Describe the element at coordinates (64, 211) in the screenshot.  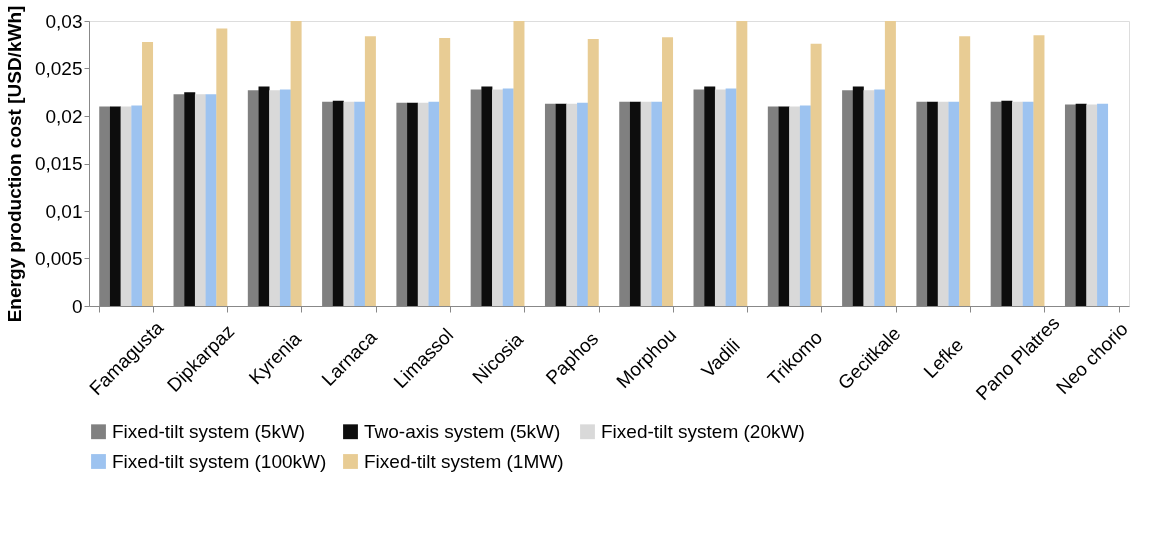
I see `y-tick-label: 0,01` at that location.